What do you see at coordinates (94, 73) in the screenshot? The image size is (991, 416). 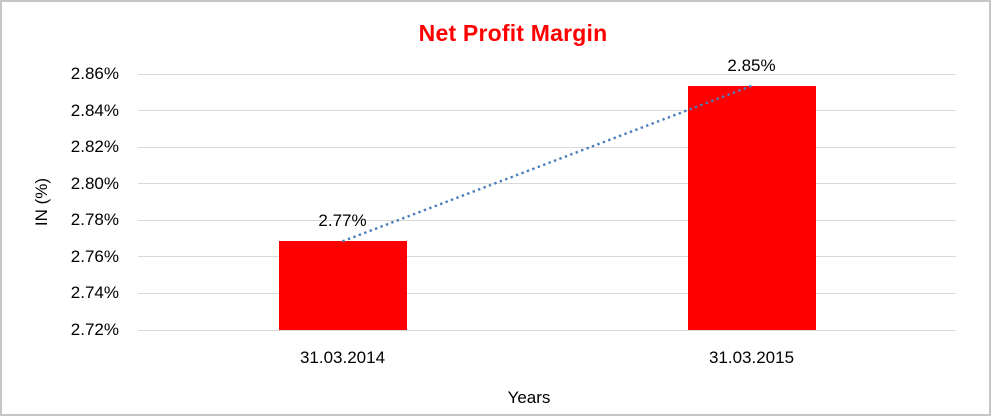 I see `y-tick-label: 2.86%` at bounding box center [94, 73].